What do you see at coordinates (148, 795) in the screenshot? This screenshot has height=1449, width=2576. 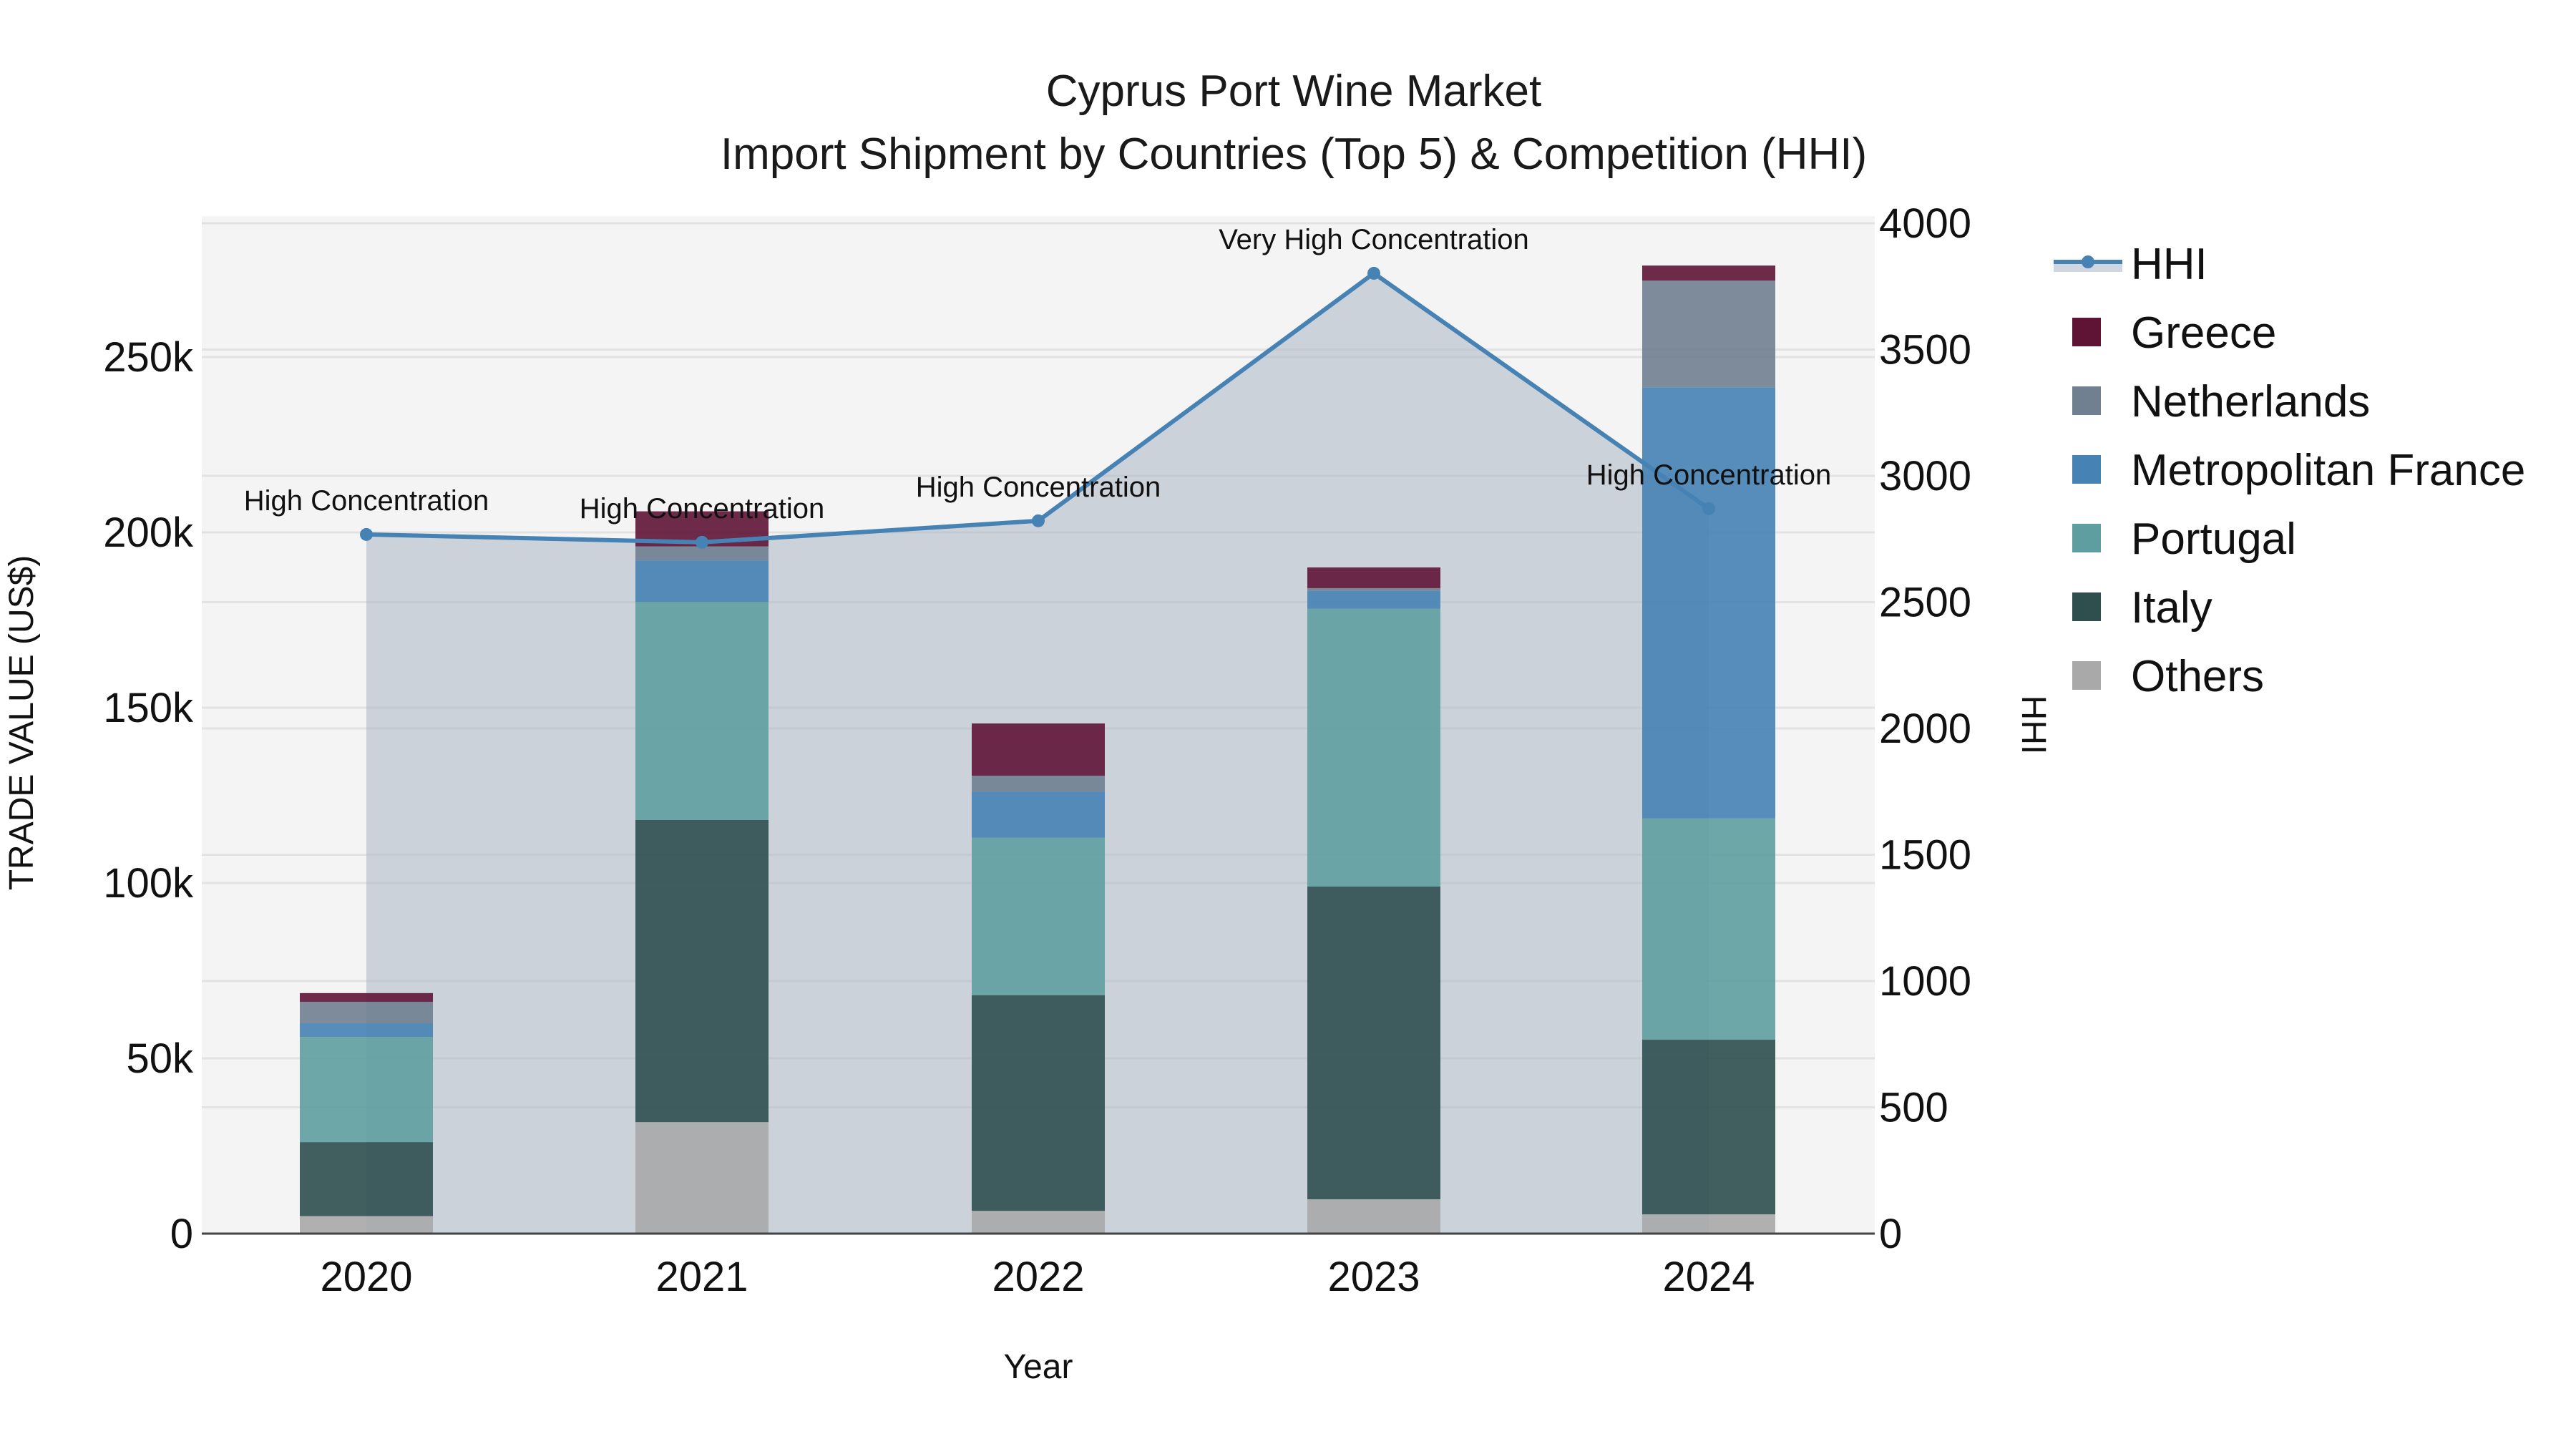 I see `y-left-tick-labels: 0 50k 100k 150k 200k 250k` at bounding box center [148, 795].